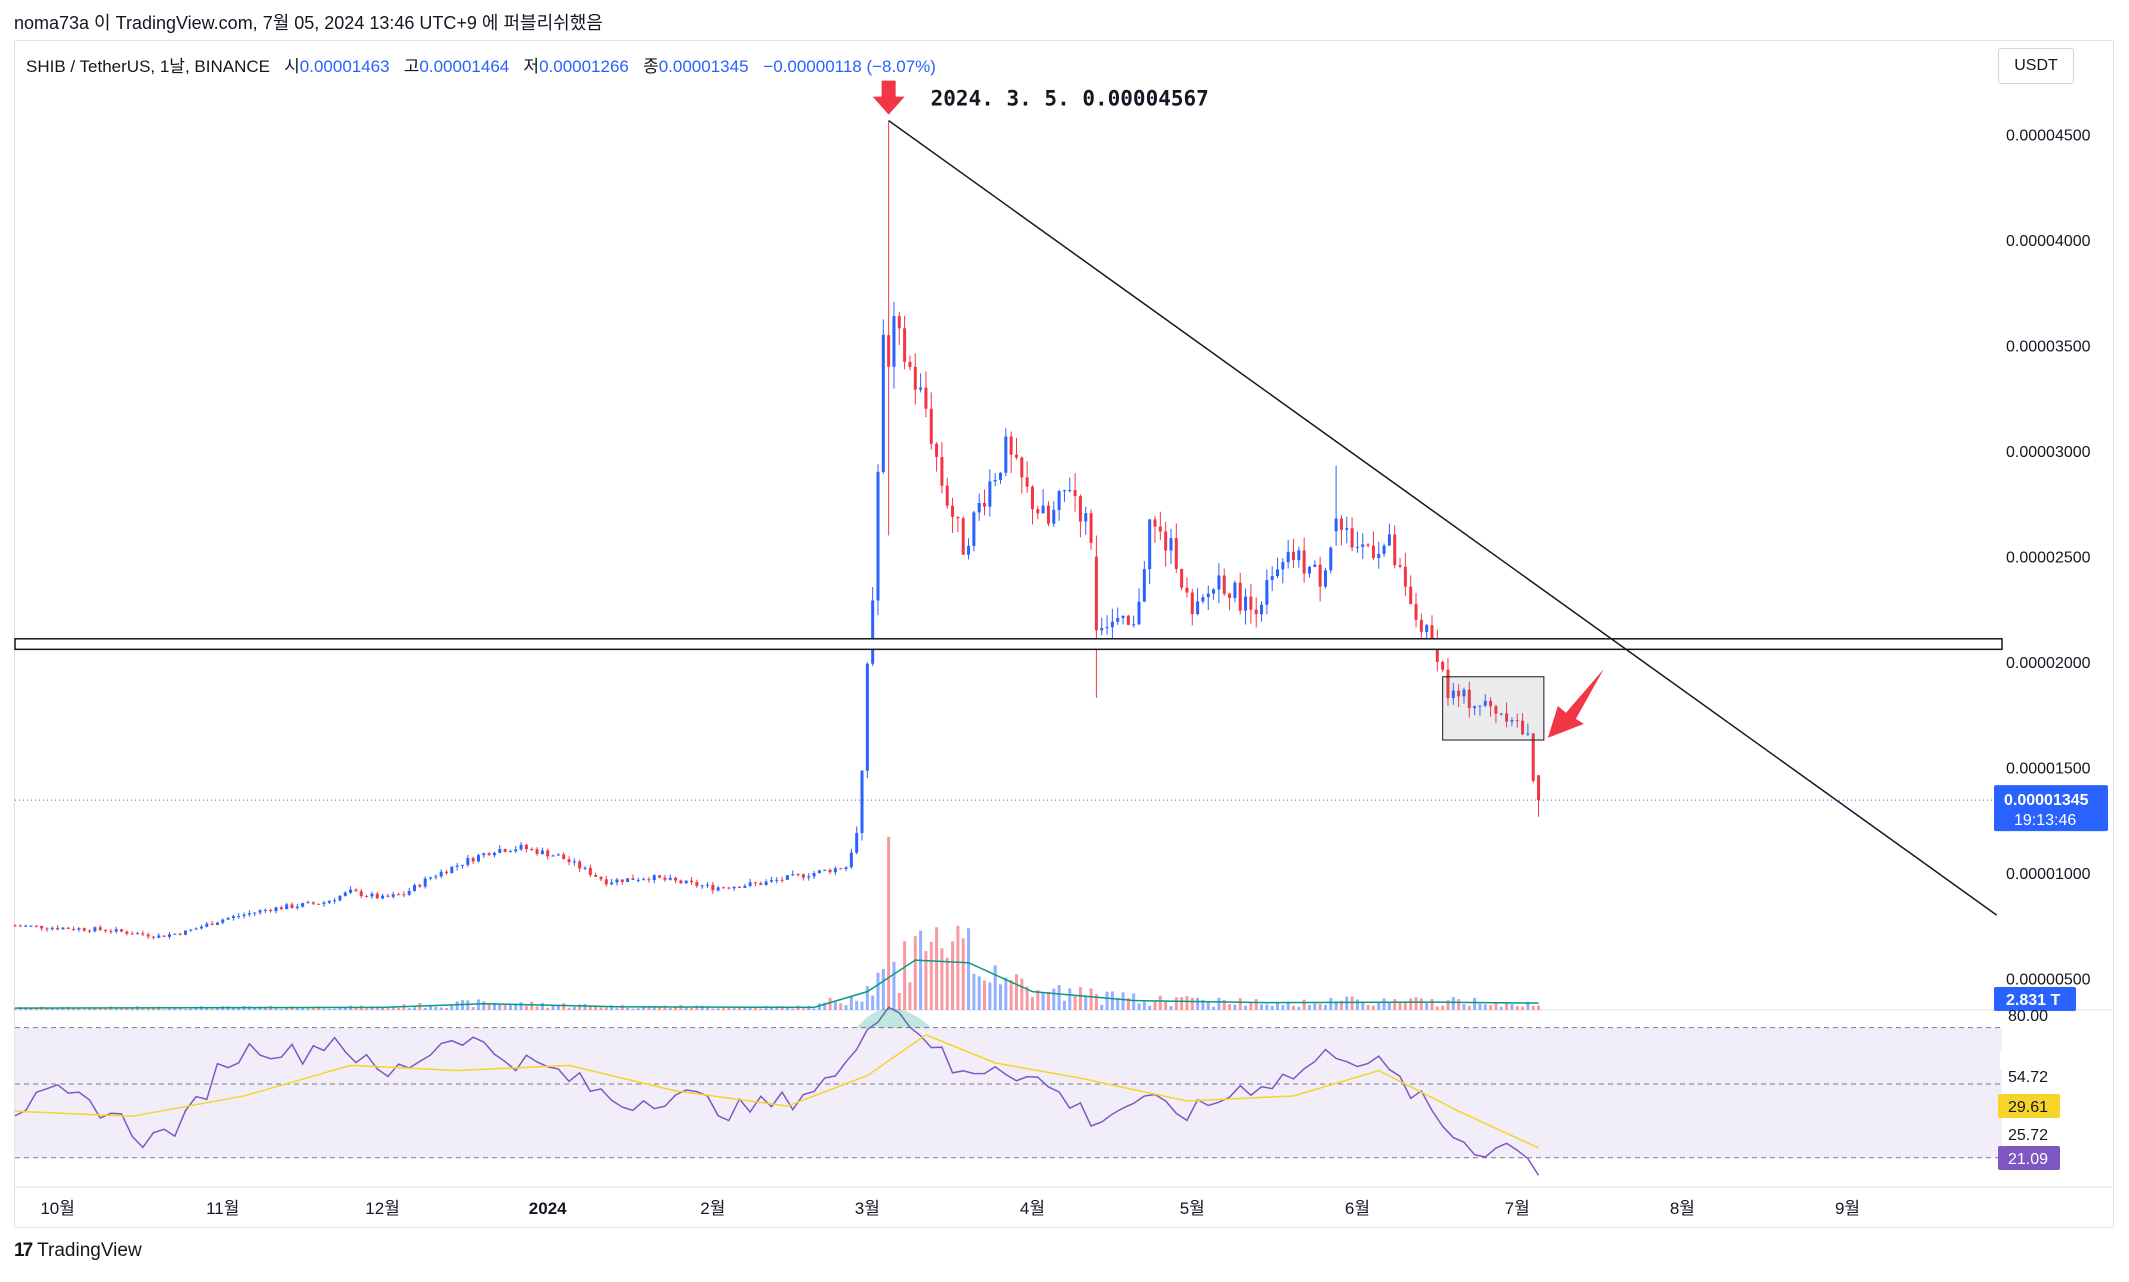 Image resolution: width=2129 pixels, height=1282 pixels. Describe the element at coordinates (2036, 66) in the screenshot. I see `currency-button: USDT` at that location.